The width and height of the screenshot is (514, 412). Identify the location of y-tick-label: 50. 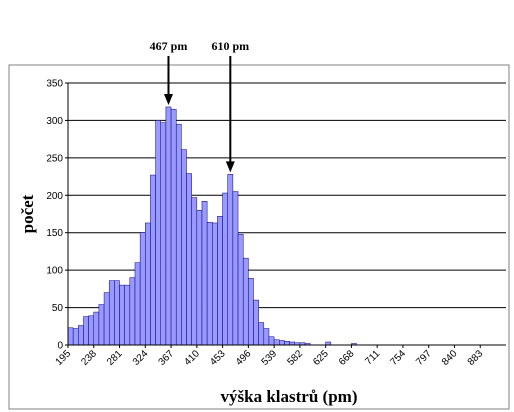
(58, 308).